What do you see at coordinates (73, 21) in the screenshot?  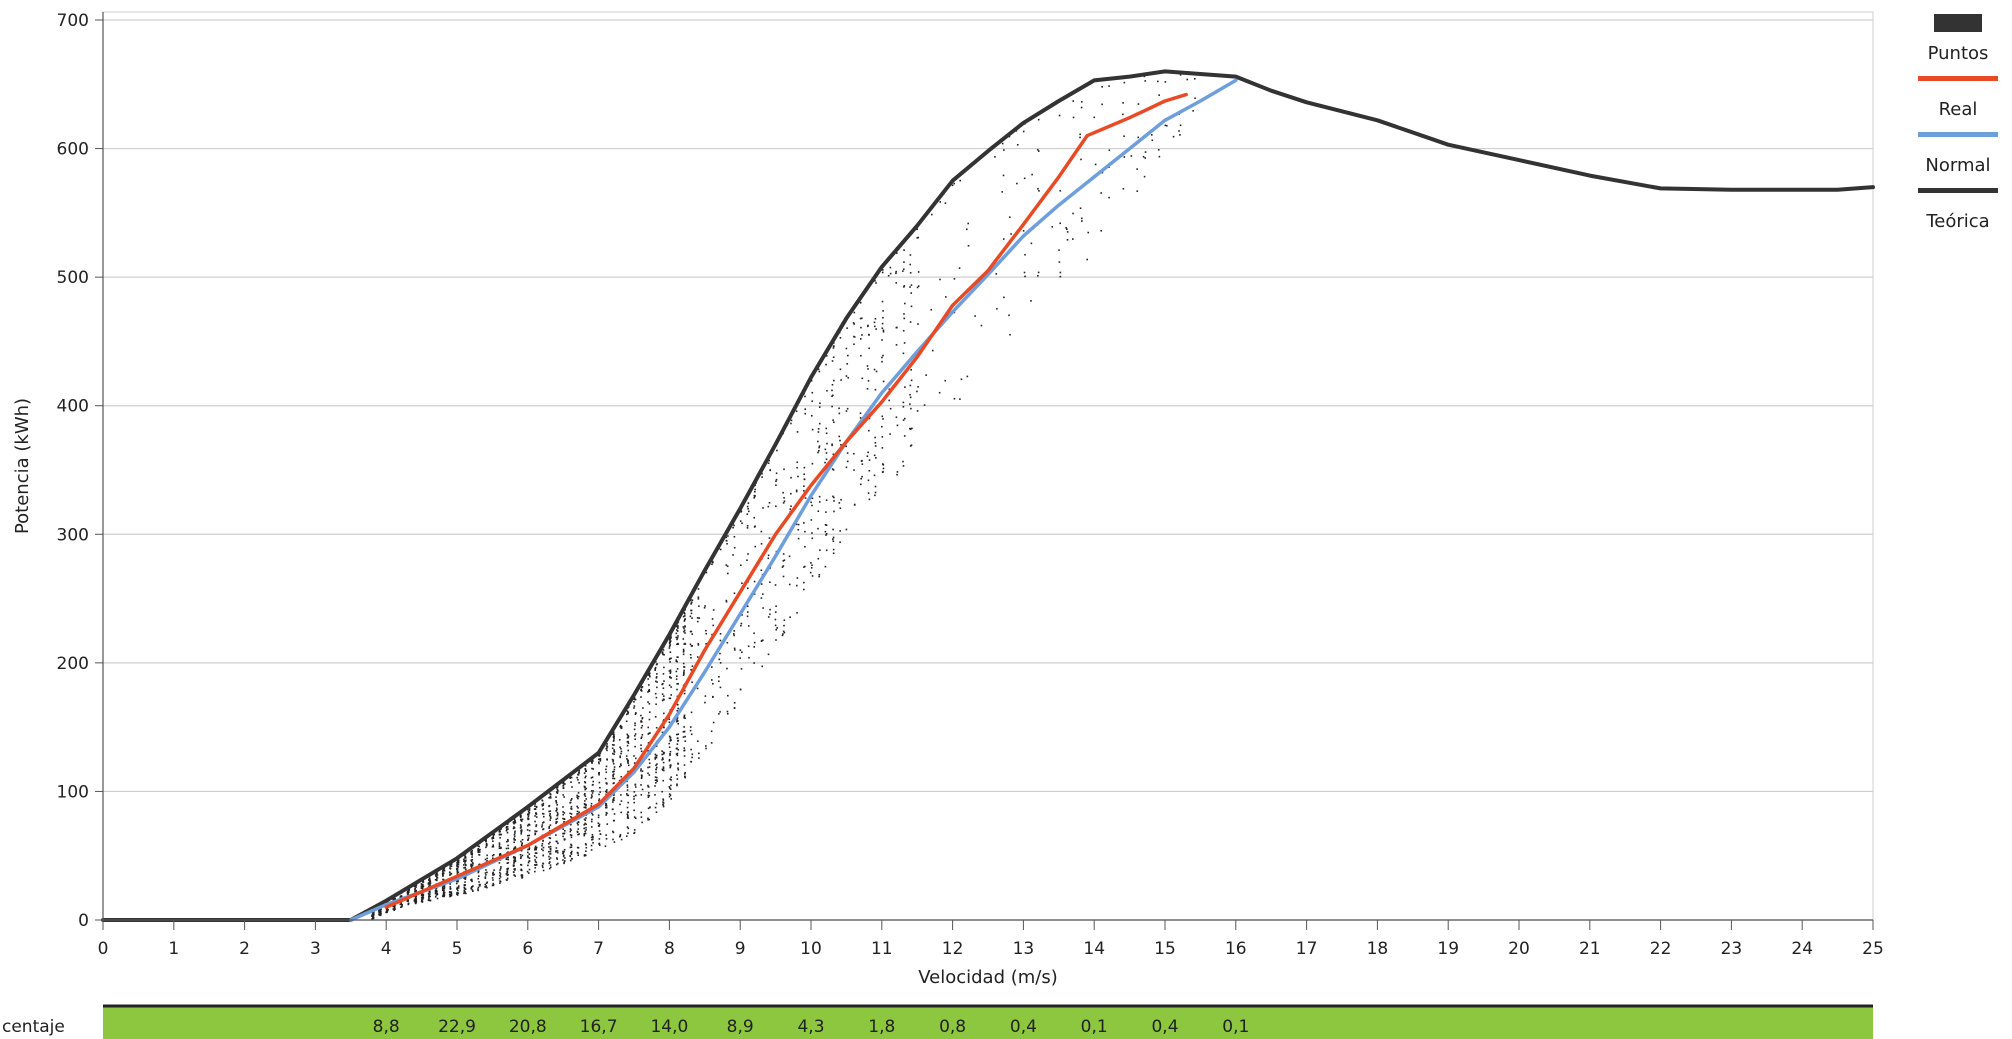 I see `y-tick-label: 700` at bounding box center [73, 21].